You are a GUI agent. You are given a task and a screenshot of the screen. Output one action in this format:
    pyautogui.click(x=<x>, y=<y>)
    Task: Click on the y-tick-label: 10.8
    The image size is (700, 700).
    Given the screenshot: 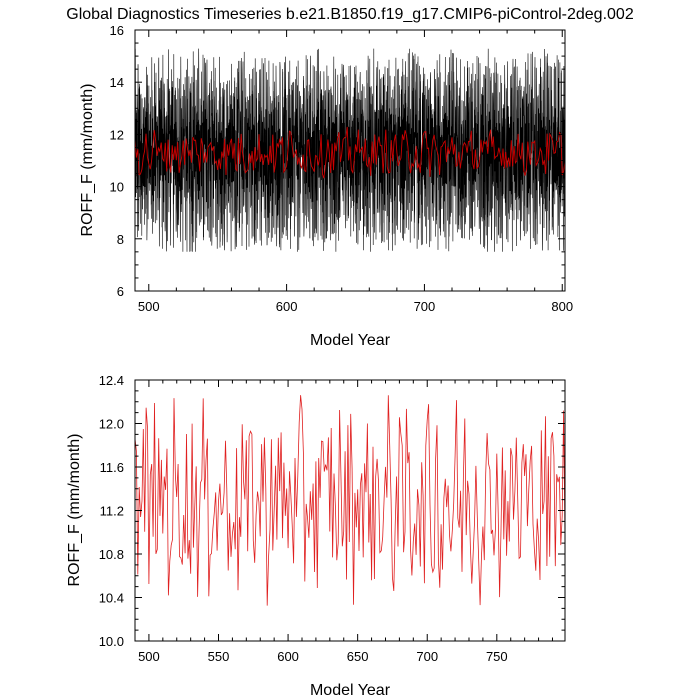 What is the action you would take?
    pyautogui.click(x=111, y=554)
    